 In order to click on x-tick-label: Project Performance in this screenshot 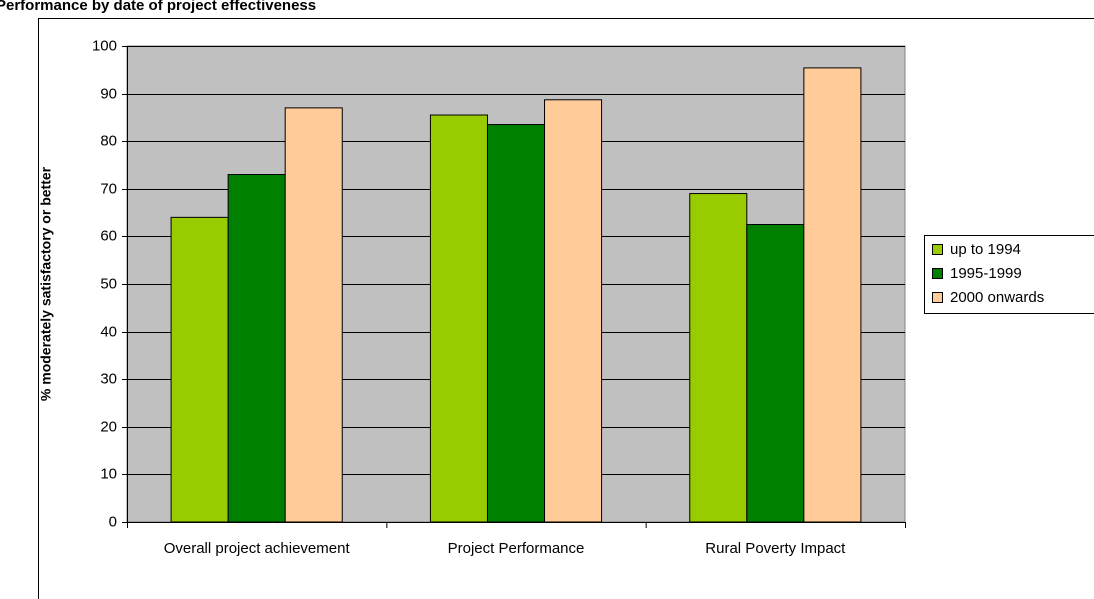, I will do `click(516, 548)`.